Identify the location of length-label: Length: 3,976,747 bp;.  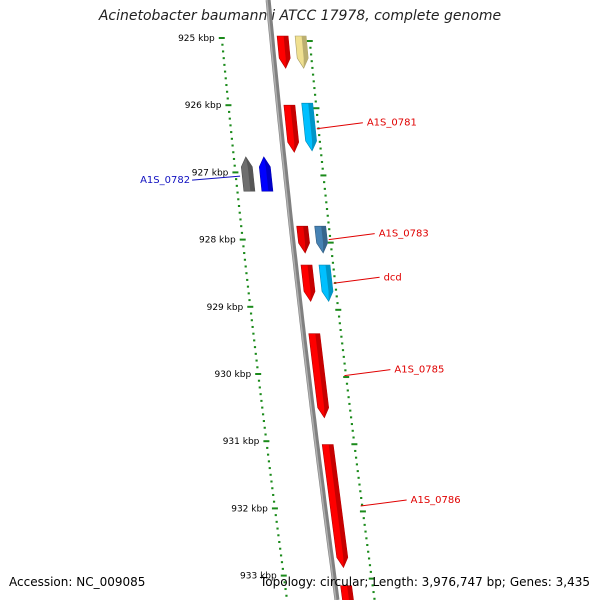
(439, 582).